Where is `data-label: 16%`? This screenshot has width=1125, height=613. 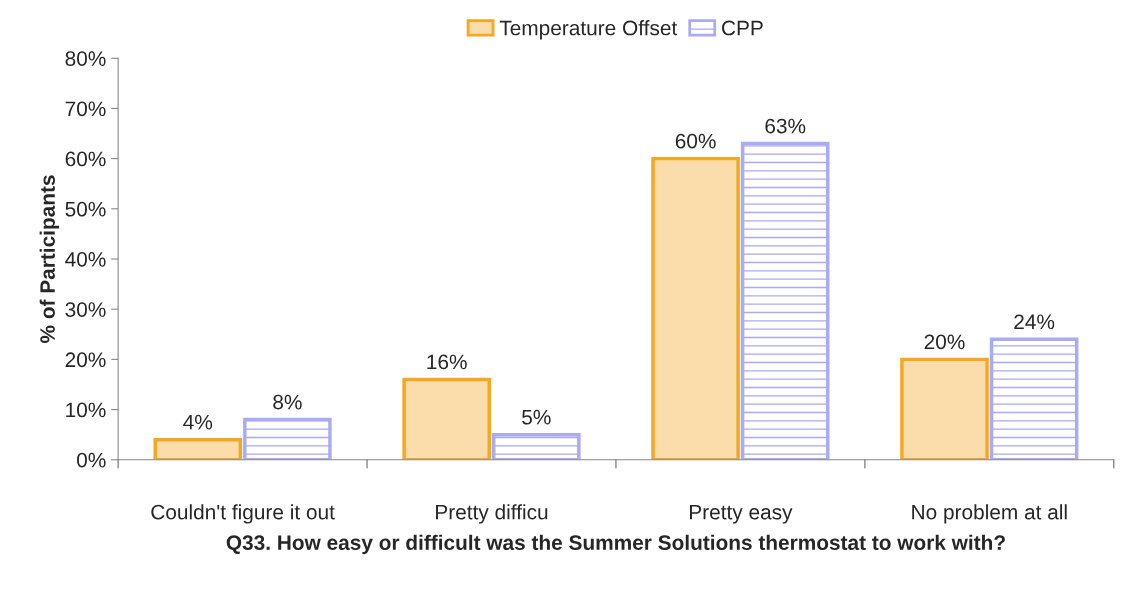 data-label: 16% is located at coordinates (447, 362).